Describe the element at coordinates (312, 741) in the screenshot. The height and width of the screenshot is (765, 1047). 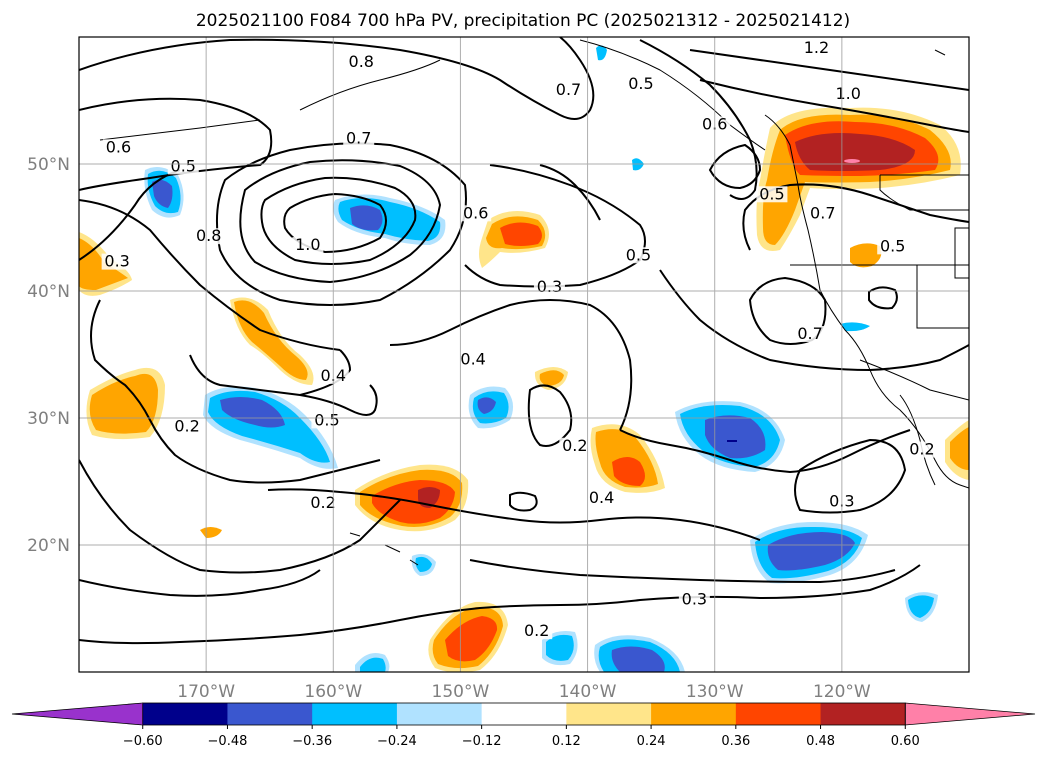
I see `colorbar-tick-label: −0.36` at that location.